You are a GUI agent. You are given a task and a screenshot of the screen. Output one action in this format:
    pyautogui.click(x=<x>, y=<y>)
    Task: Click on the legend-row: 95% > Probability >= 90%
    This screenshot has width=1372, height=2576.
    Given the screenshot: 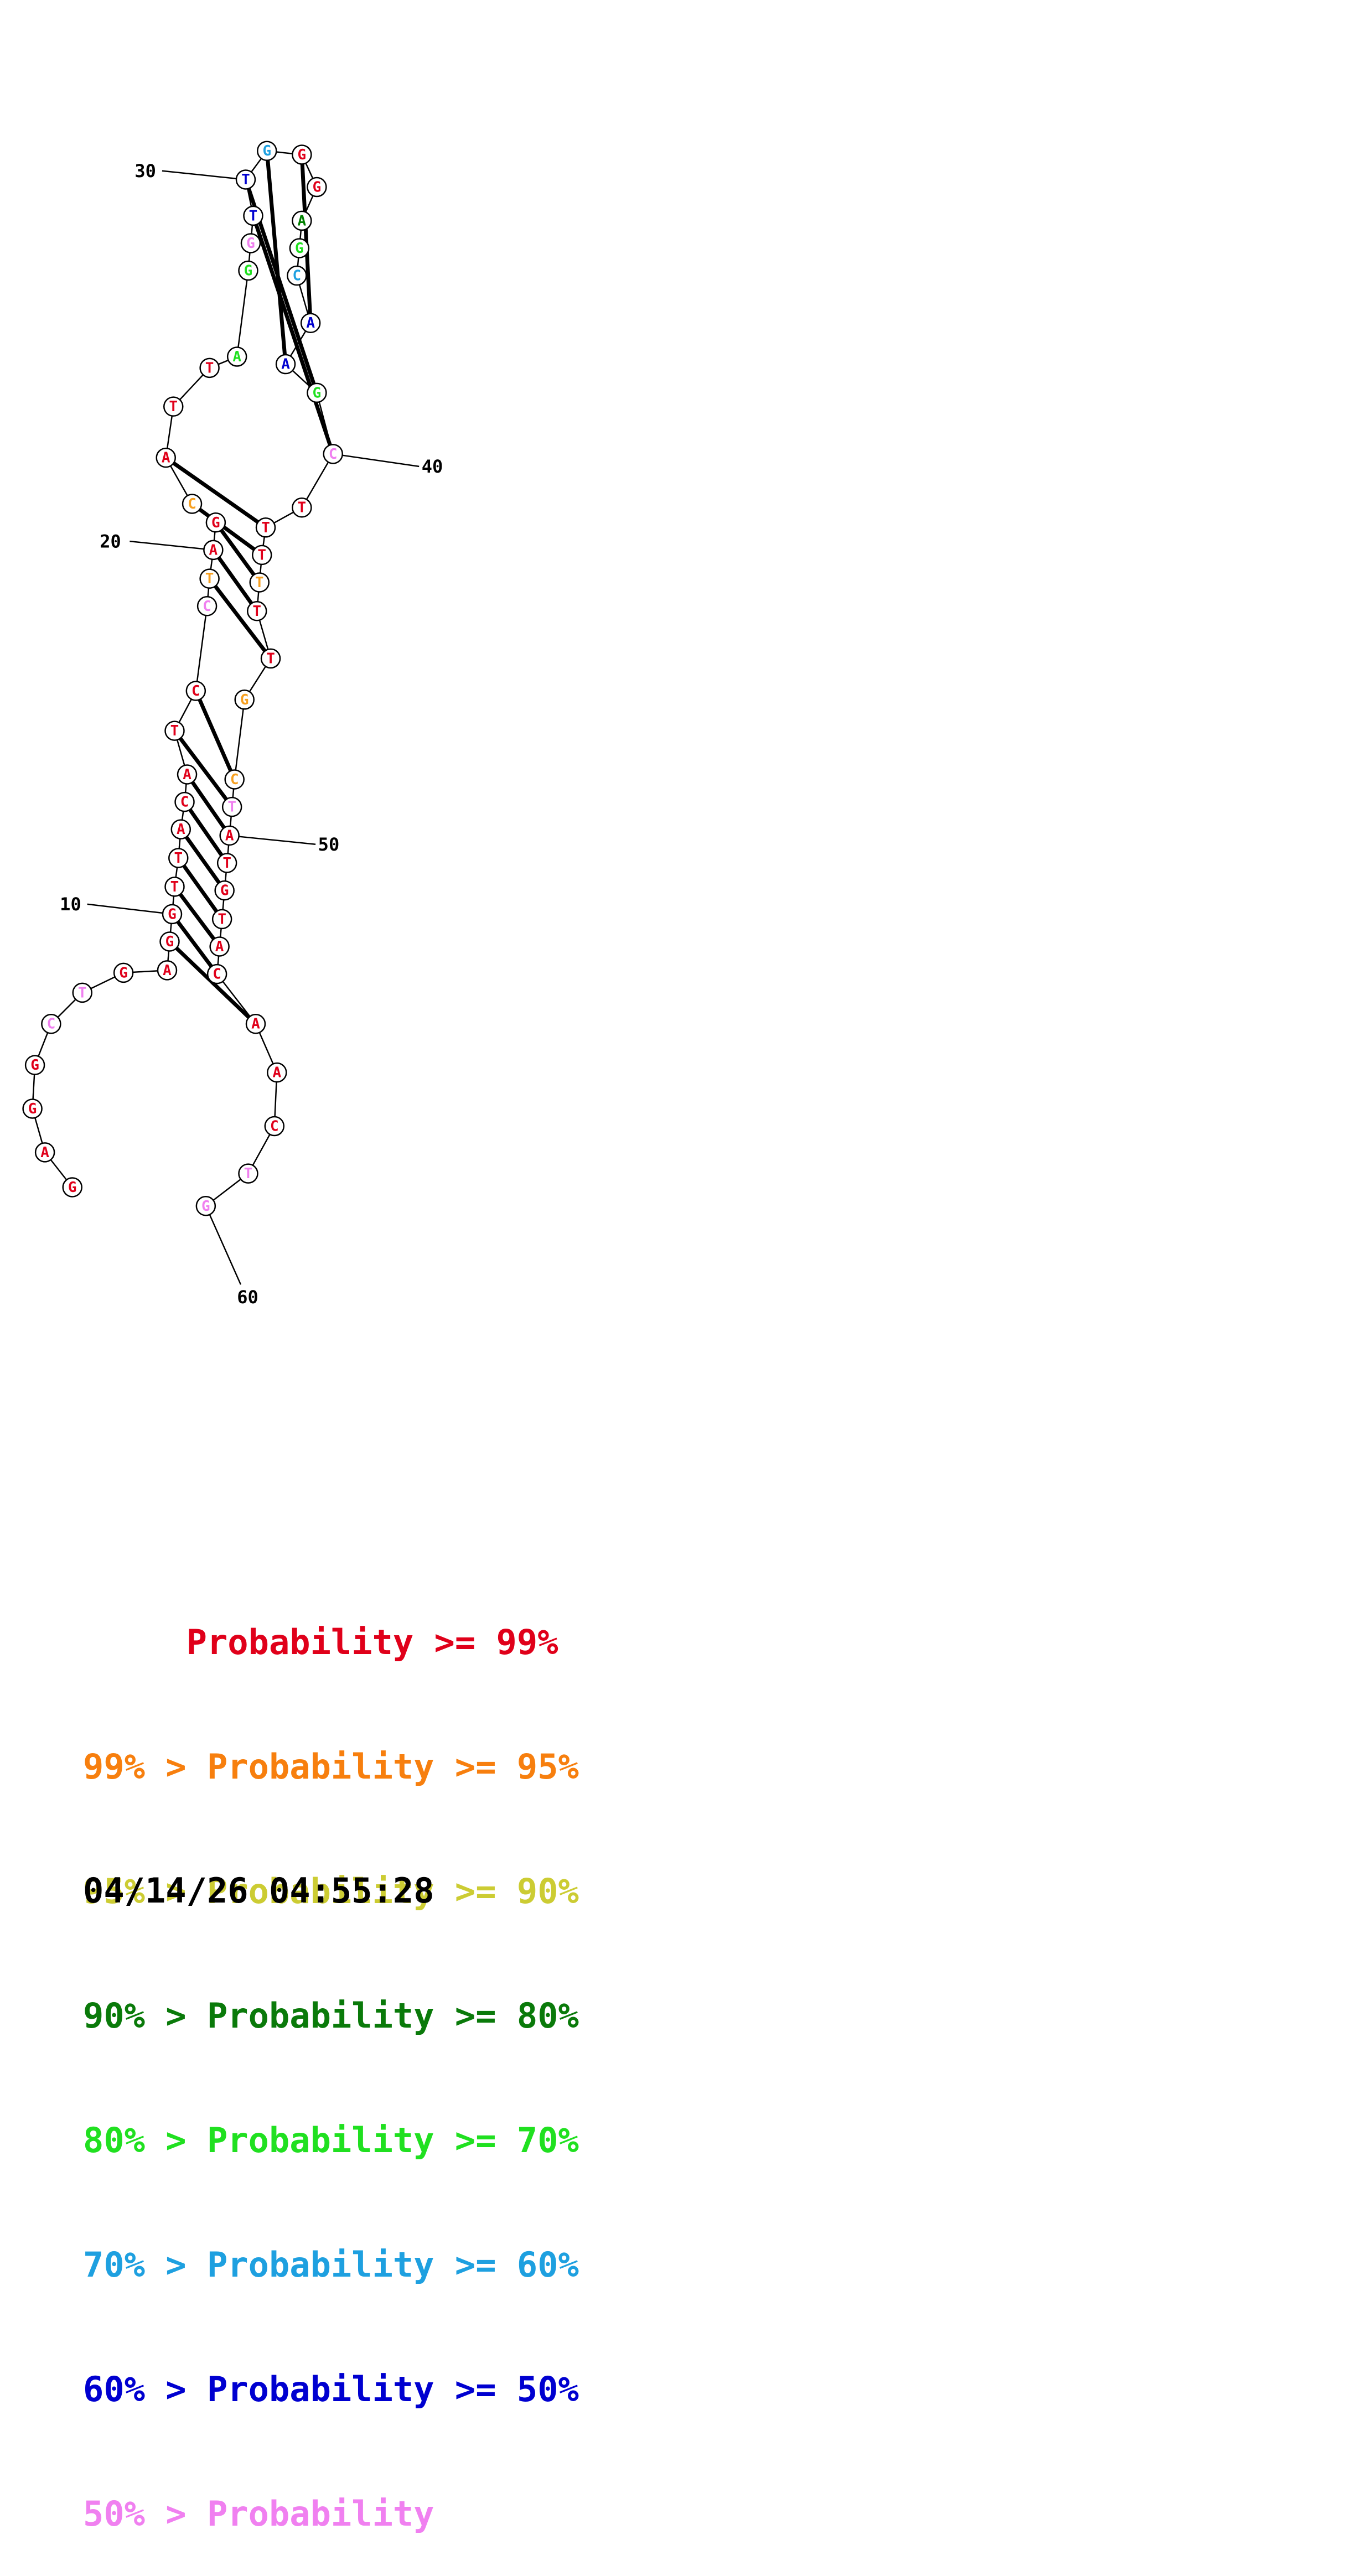 What is the action you would take?
    pyautogui.click(x=331, y=1891)
    